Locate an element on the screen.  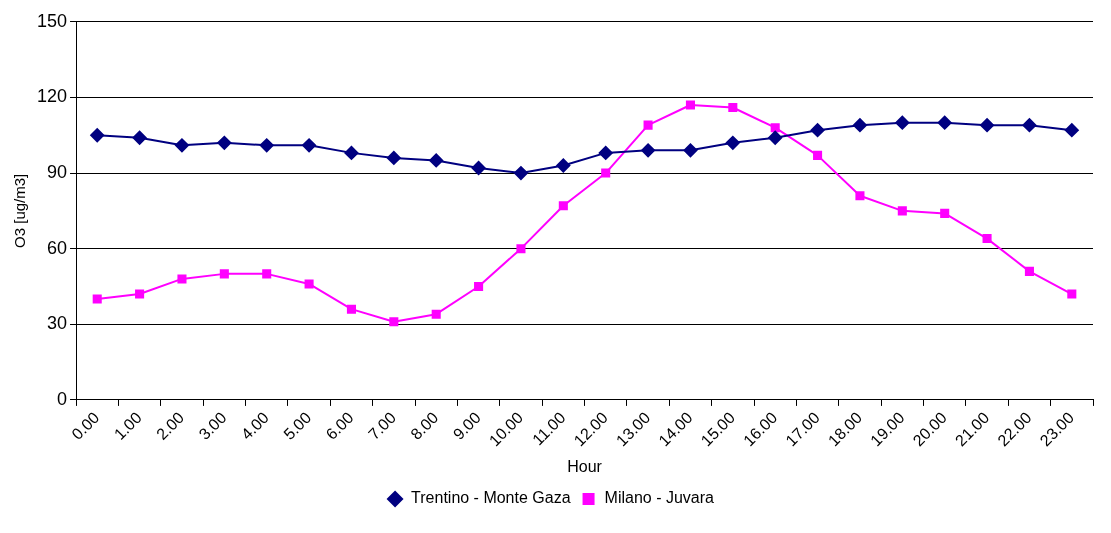
x-tick-label: 0.00 is located at coordinates (85, 425).